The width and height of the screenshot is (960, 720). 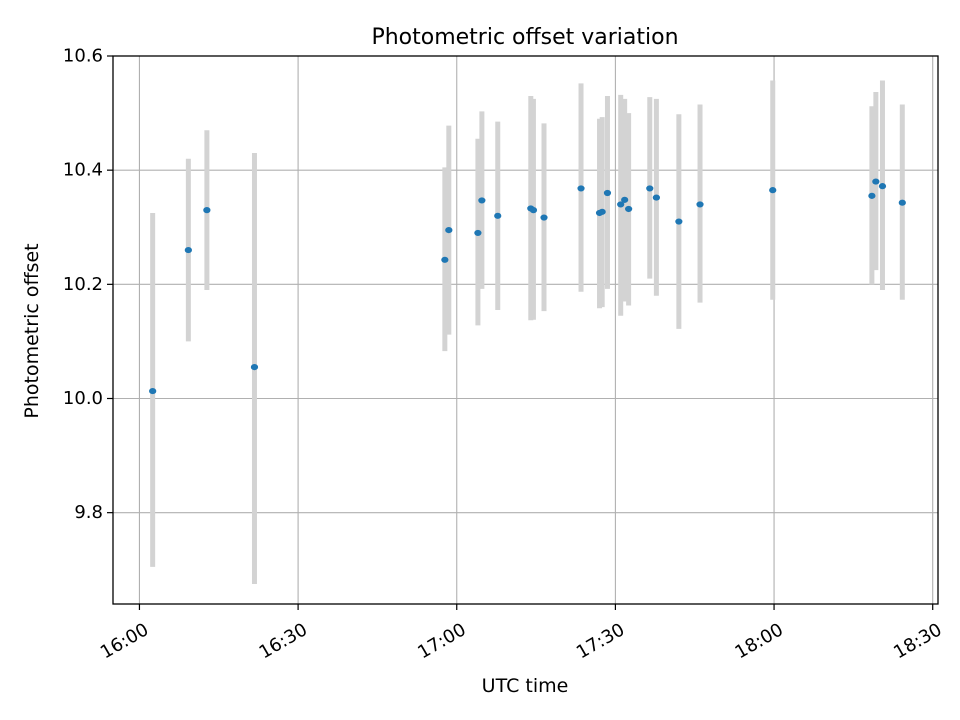 What do you see at coordinates (83, 56) in the screenshot?
I see `y-tick-label: 10.6` at bounding box center [83, 56].